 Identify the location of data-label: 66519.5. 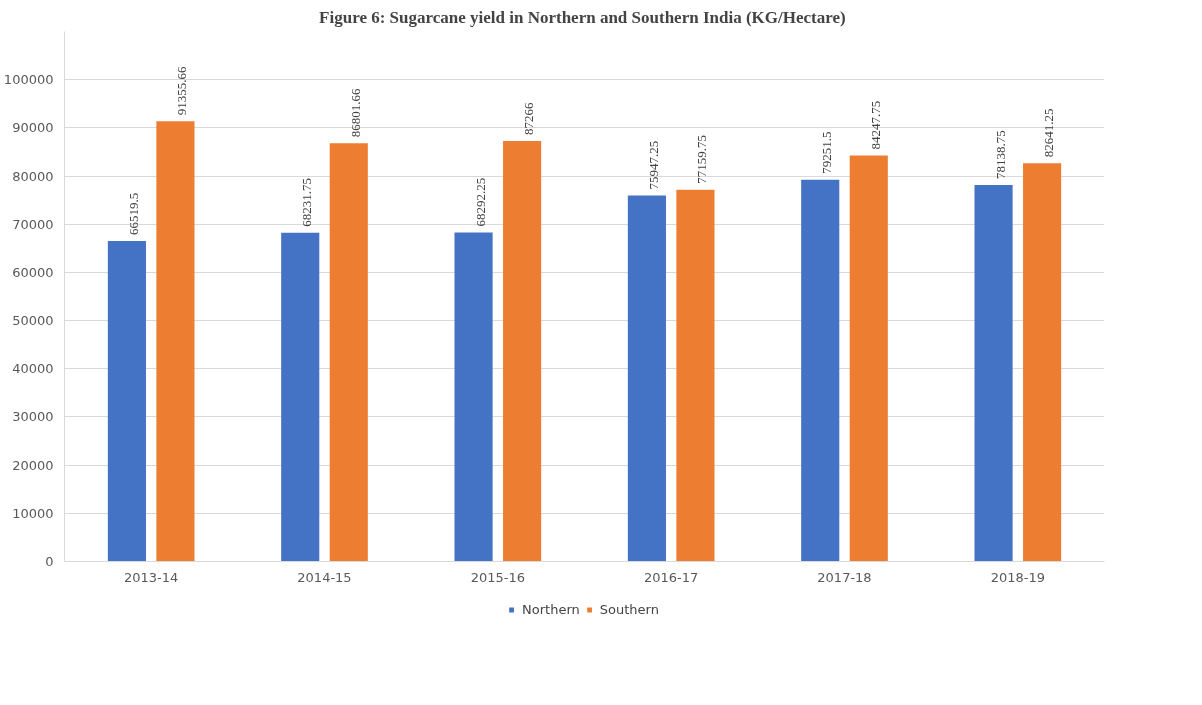
(133, 213).